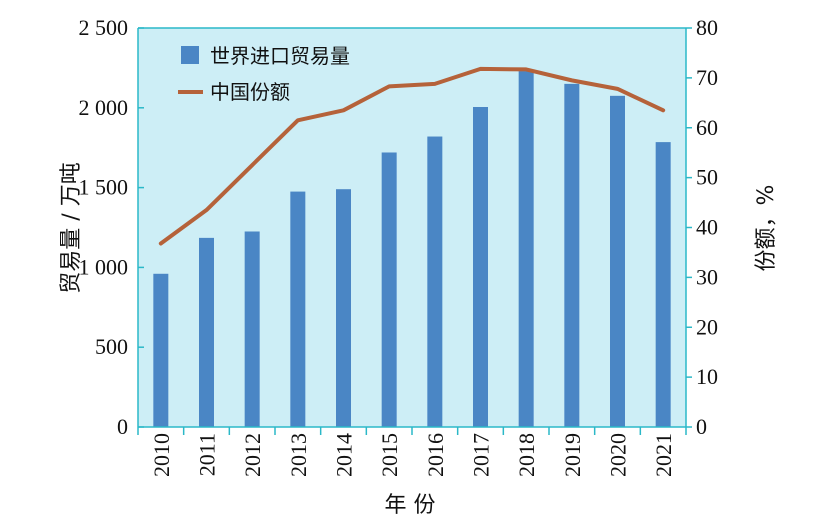 This screenshot has height=525, width=813. What do you see at coordinates (104, 27) in the screenshot?
I see `left-tick-label: 2 500` at bounding box center [104, 27].